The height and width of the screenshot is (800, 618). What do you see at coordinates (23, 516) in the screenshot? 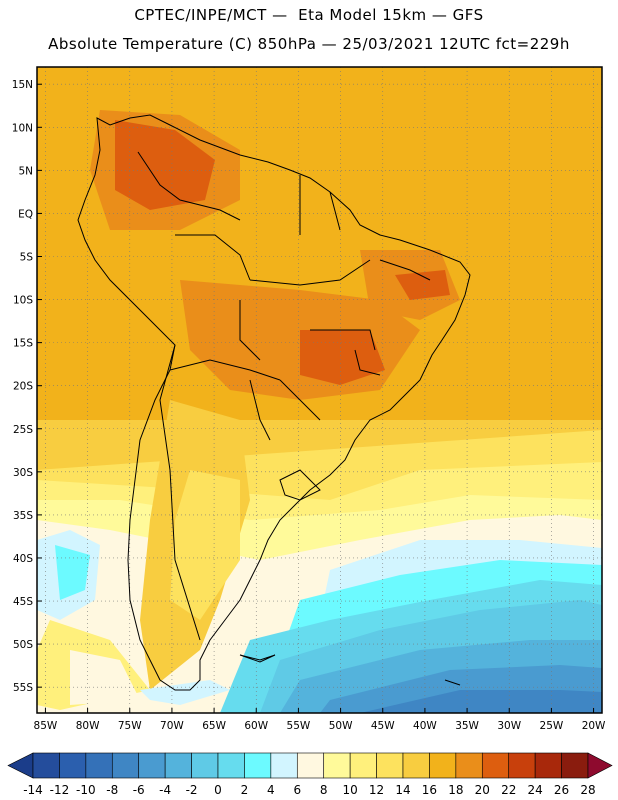
I see `lat-label: 35S` at bounding box center [23, 516].